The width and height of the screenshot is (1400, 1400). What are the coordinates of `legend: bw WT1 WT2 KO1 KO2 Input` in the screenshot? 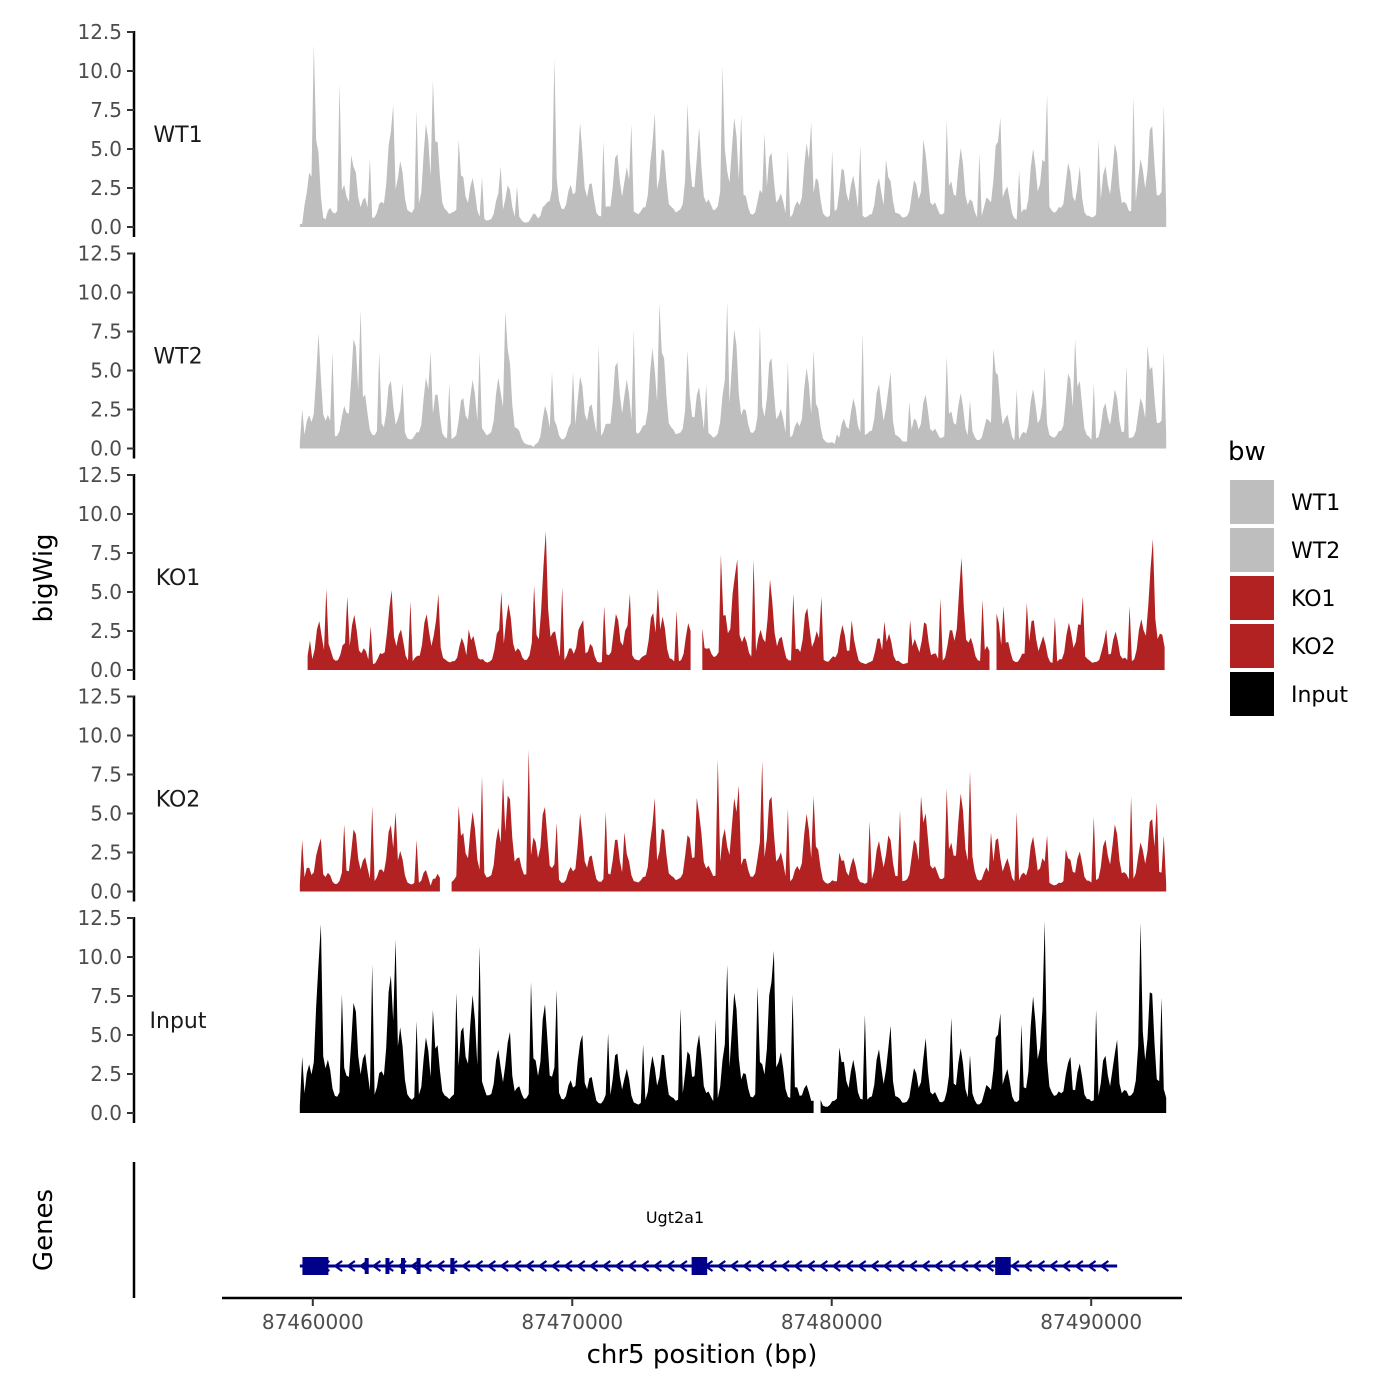 It's located at (1288, 576).